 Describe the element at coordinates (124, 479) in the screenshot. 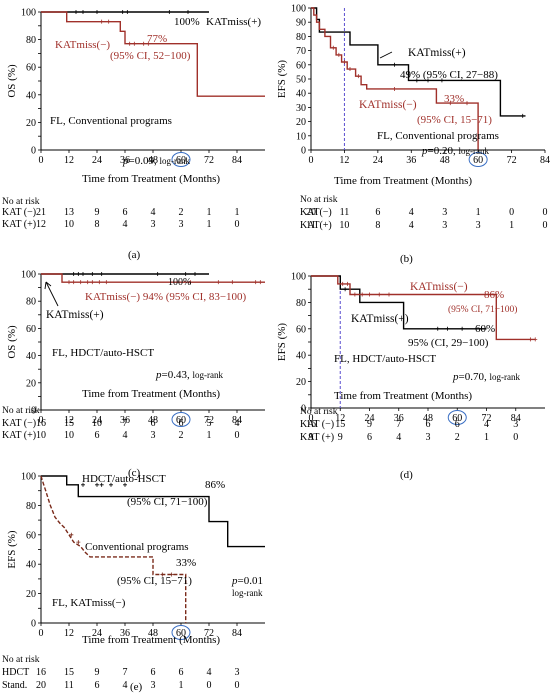

I see `series-annotation: HDCT/auto-HSCT` at that location.